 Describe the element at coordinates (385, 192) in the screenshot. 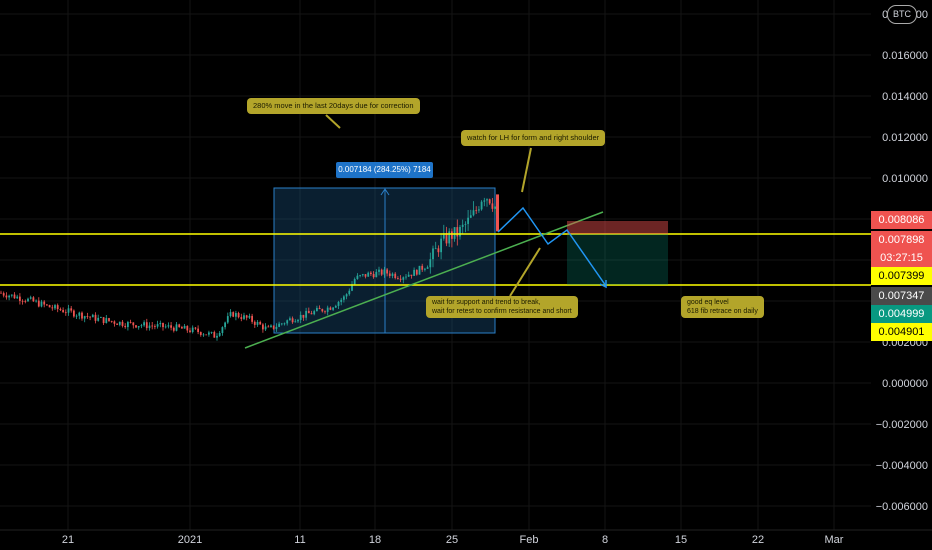

I see `measure-arrowhead` at that location.